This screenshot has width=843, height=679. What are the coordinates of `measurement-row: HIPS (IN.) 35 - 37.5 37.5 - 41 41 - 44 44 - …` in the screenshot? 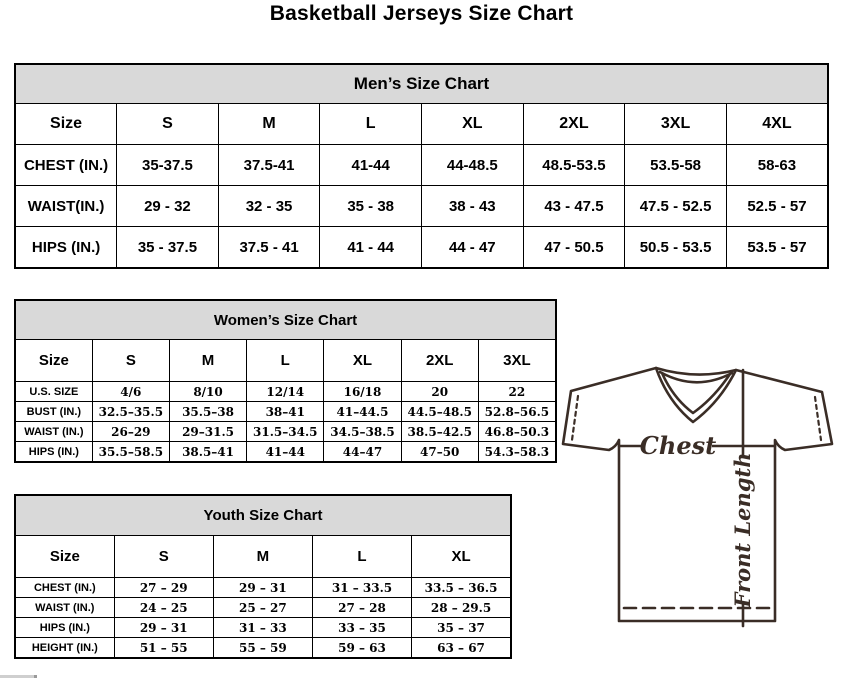 It's located at (421, 247).